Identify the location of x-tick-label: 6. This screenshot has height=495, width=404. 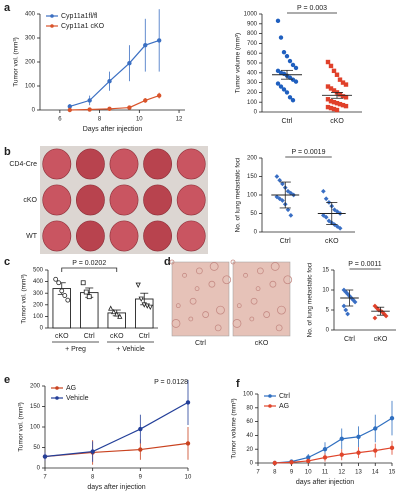
(60, 120).